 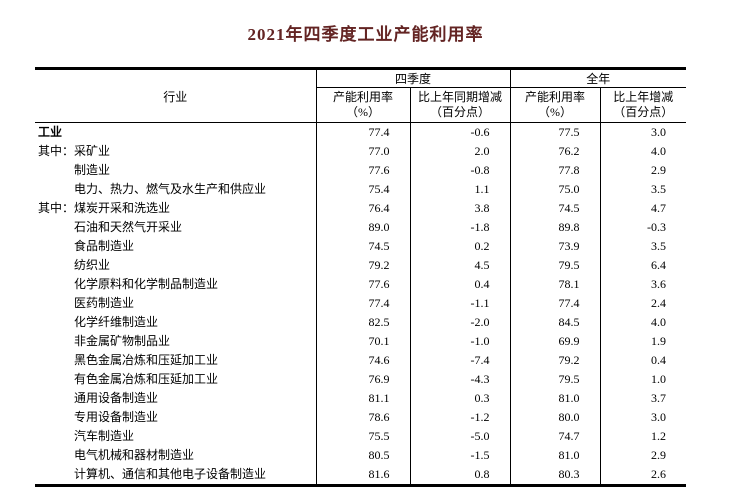 What do you see at coordinates (92, 170) in the screenshot?
I see `industry-name: 制造业` at bounding box center [92, 170].